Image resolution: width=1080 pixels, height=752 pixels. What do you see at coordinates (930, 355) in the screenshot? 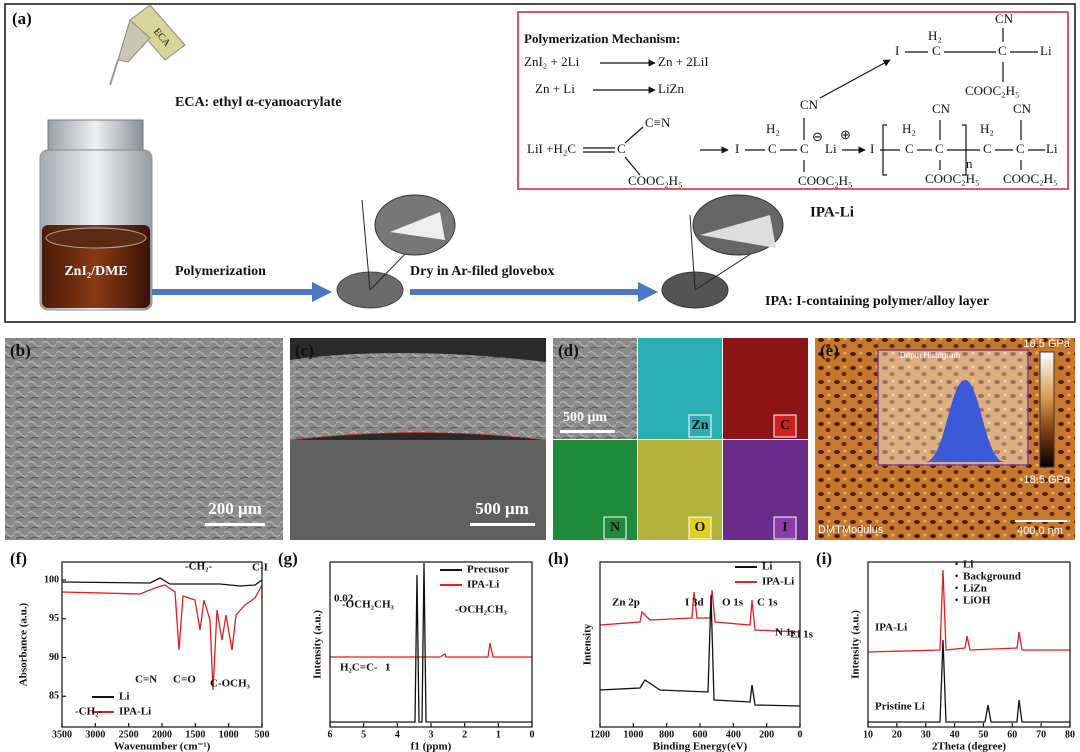
I see `inset-title: Depth Histogram` at bounding box center [930, 355].